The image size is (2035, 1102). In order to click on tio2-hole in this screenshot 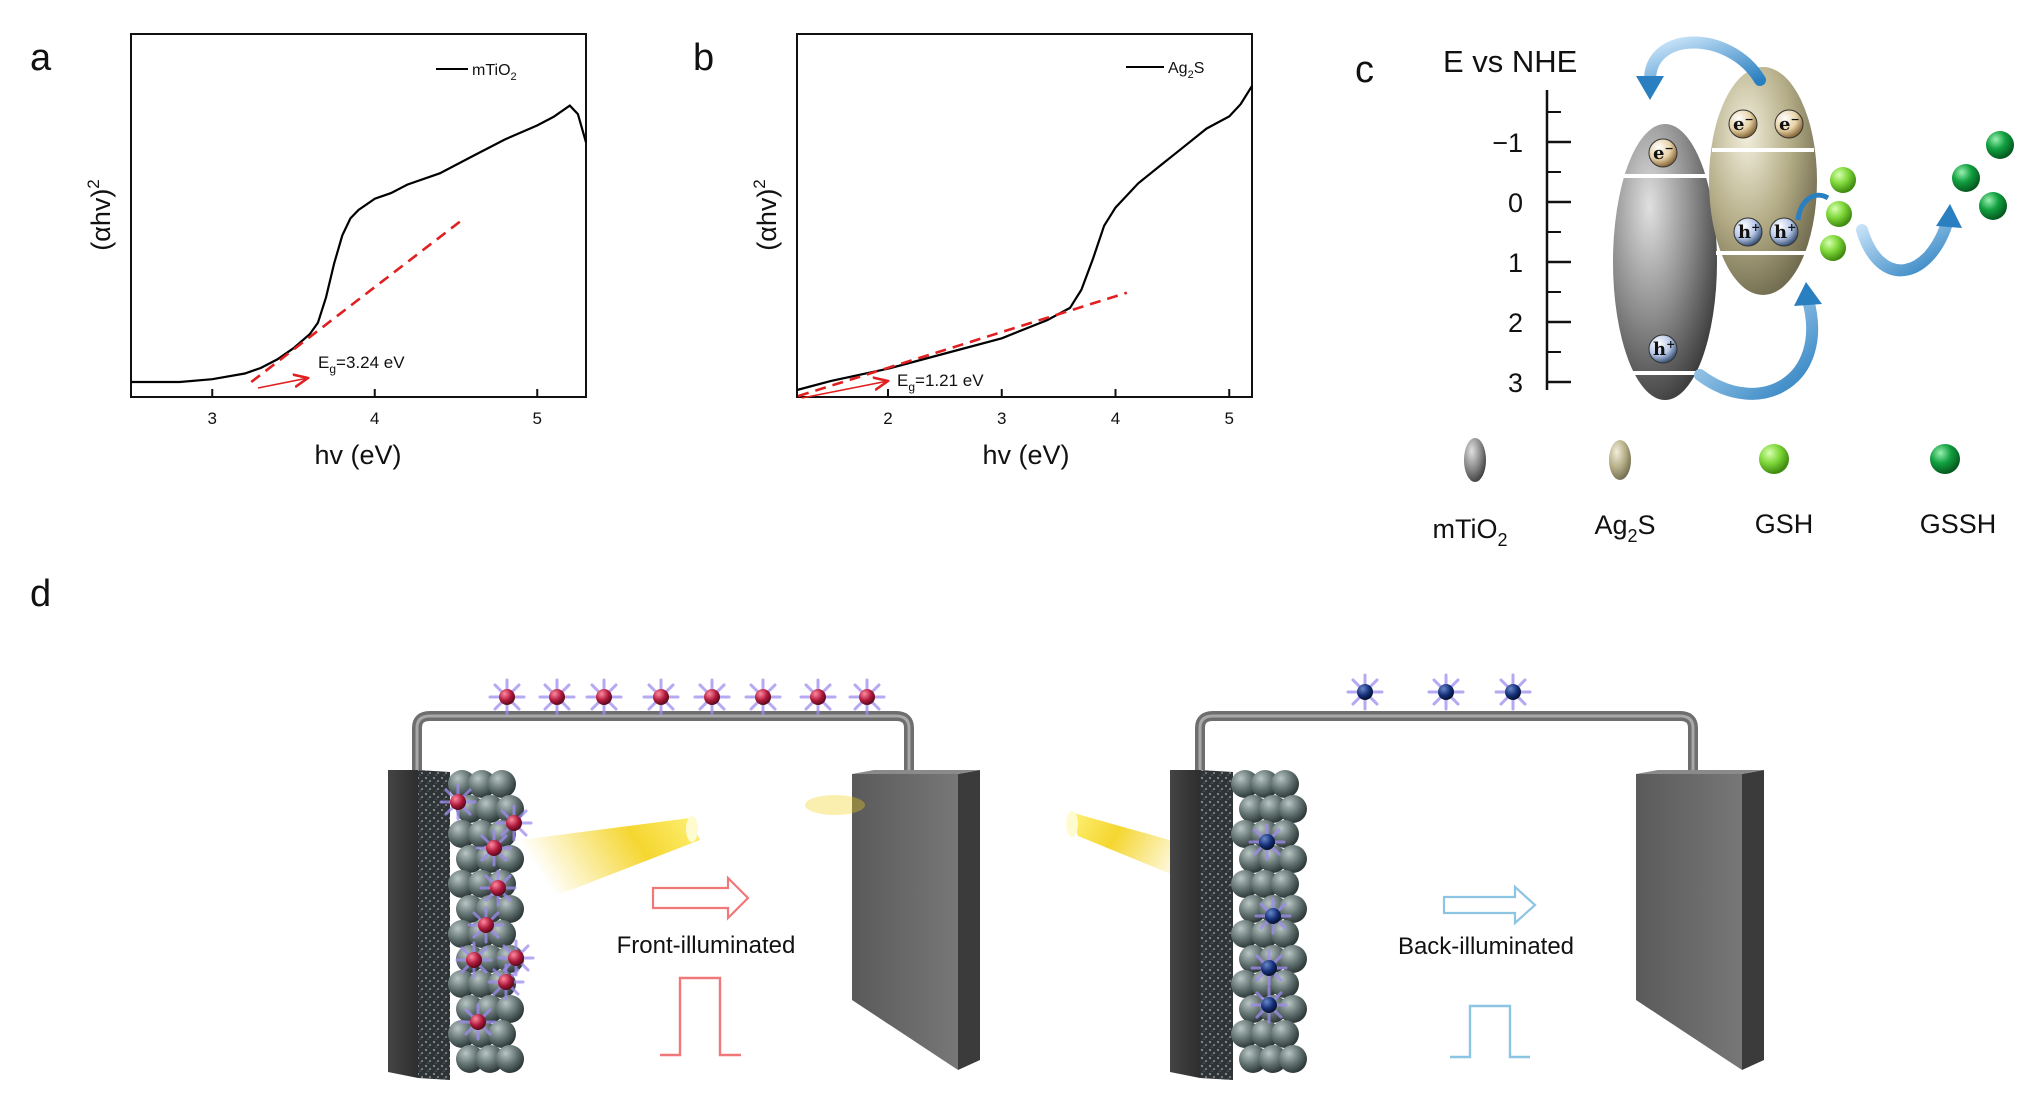, I will do `click(1663, 349)`.